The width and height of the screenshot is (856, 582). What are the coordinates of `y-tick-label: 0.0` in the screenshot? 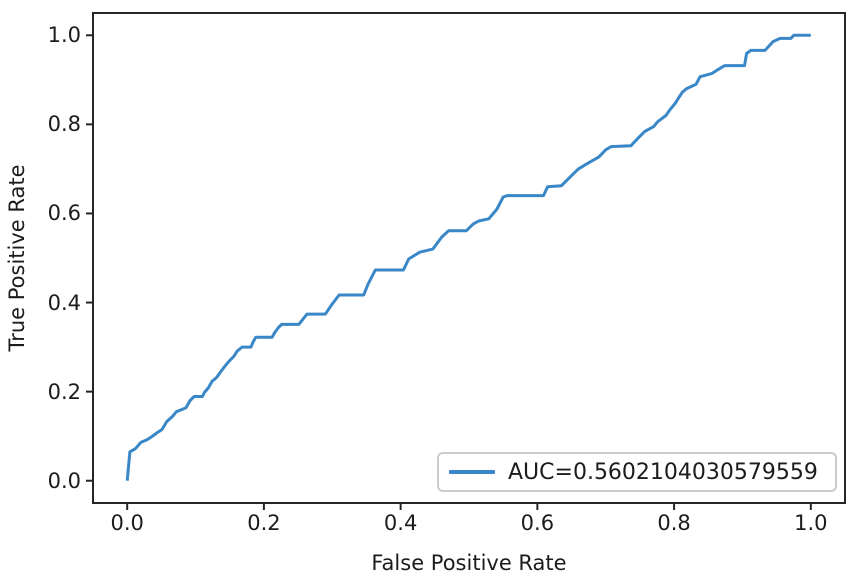 It's located at (64, 480).